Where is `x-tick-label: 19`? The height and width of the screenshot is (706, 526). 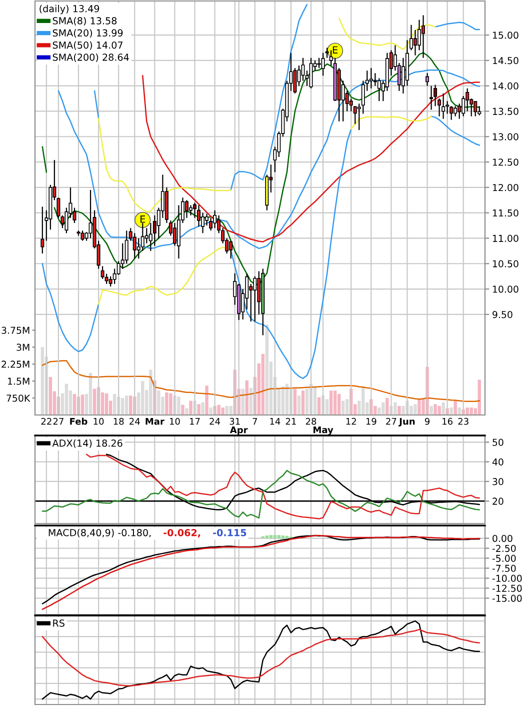
x-tick-label: 19 is located at coordinates (371, 421).